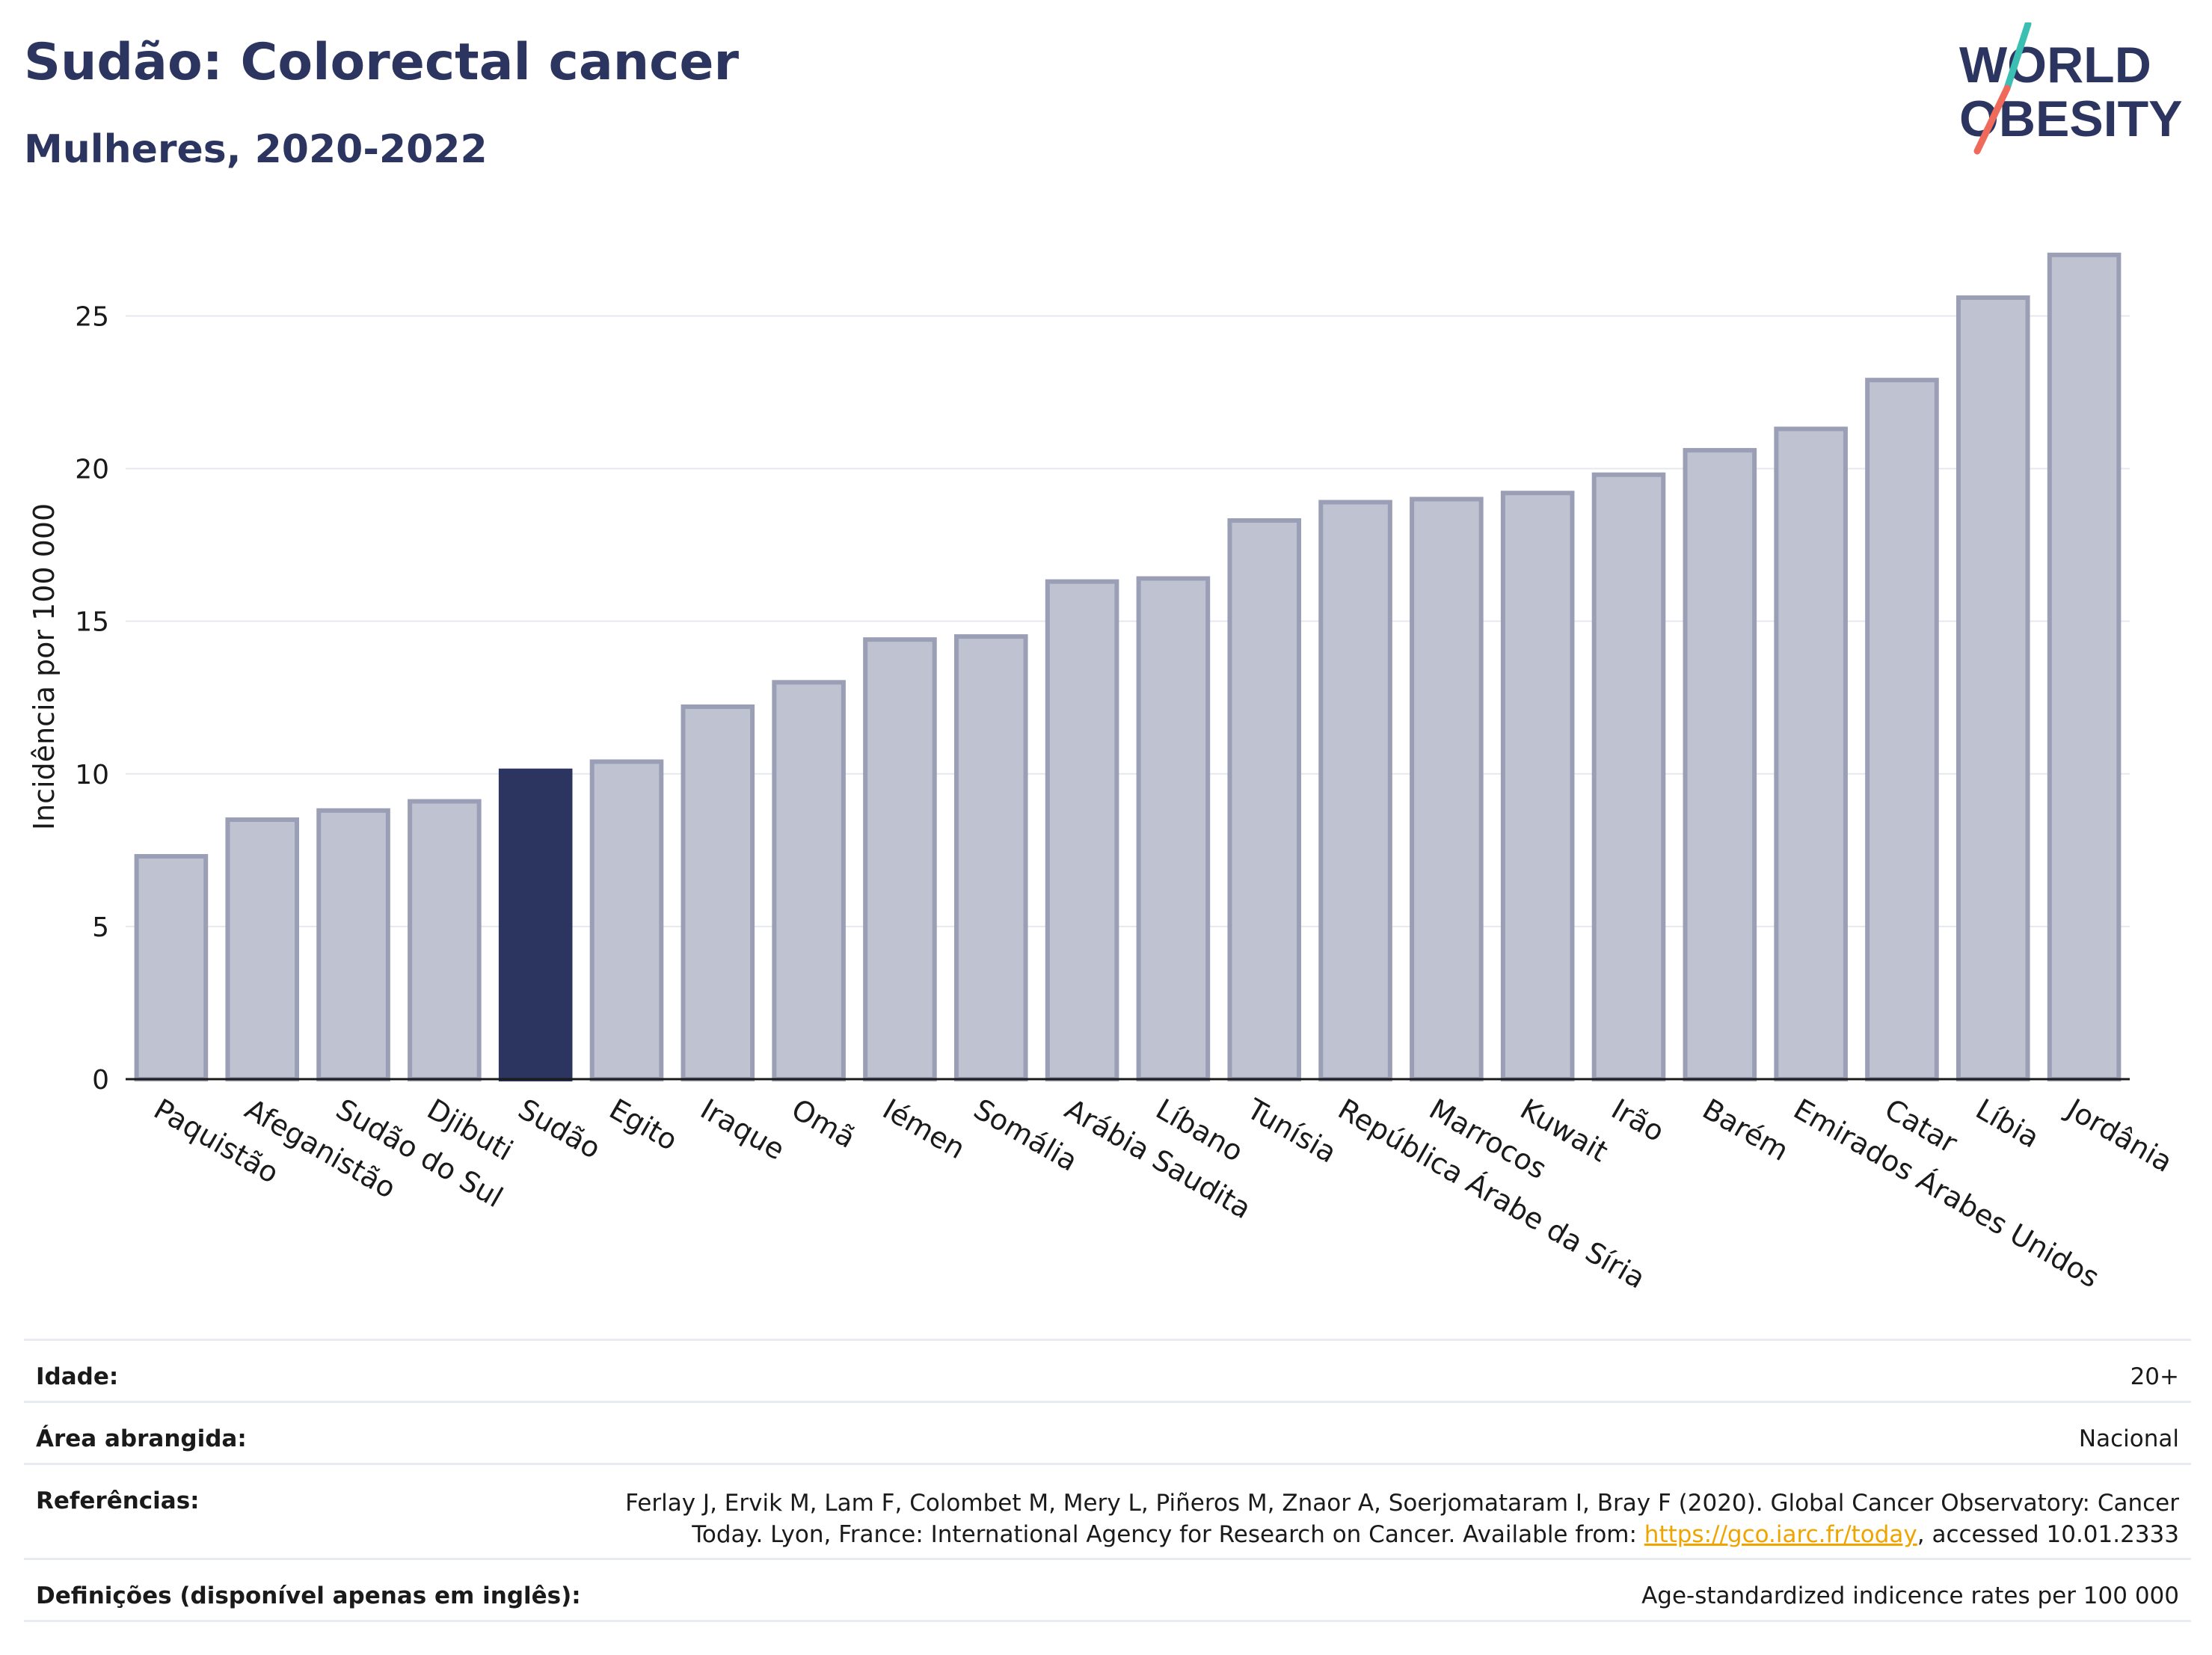  I want to click on world-obesity-logo: WORLD OBESITY, so click(2071, 88).